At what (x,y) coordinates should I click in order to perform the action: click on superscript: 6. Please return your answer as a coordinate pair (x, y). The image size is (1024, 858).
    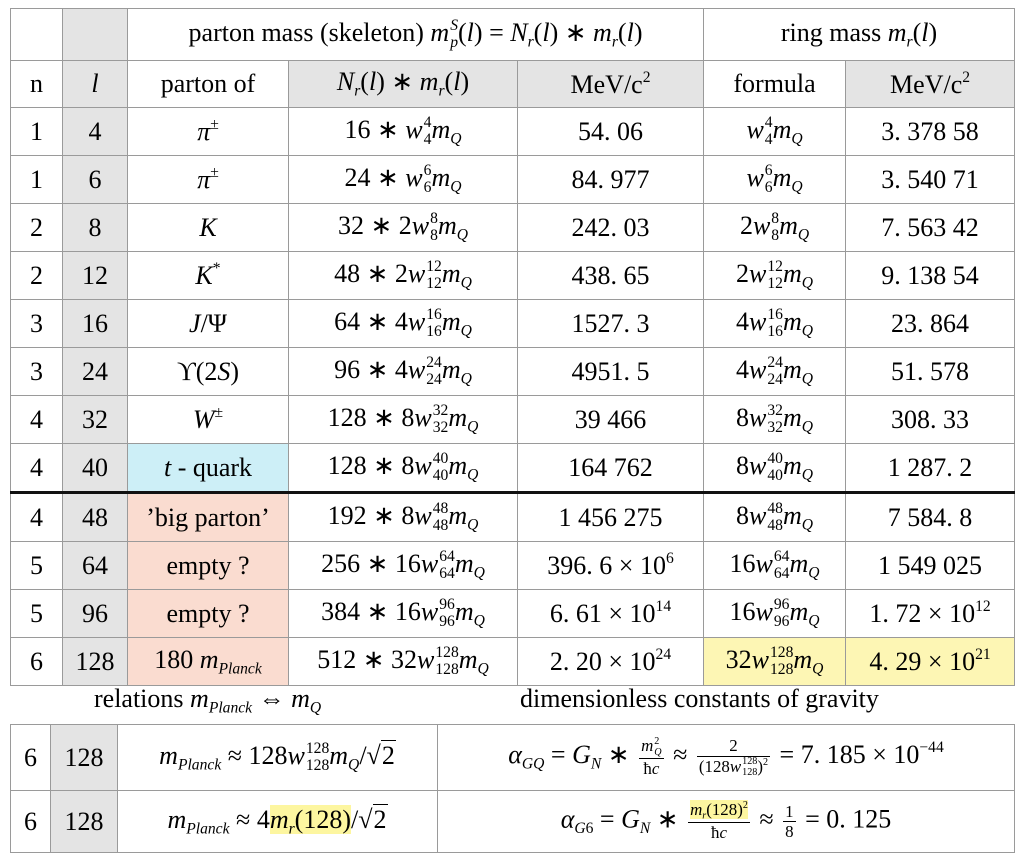
    Looking at the image, I should click on (427, 171).